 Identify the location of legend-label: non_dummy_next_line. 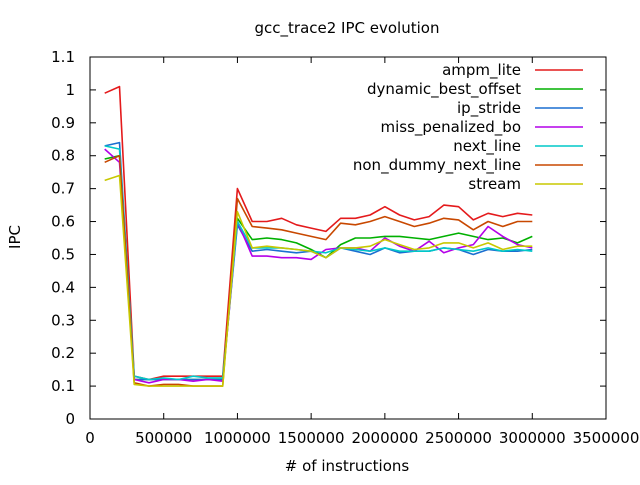
(437, 165).